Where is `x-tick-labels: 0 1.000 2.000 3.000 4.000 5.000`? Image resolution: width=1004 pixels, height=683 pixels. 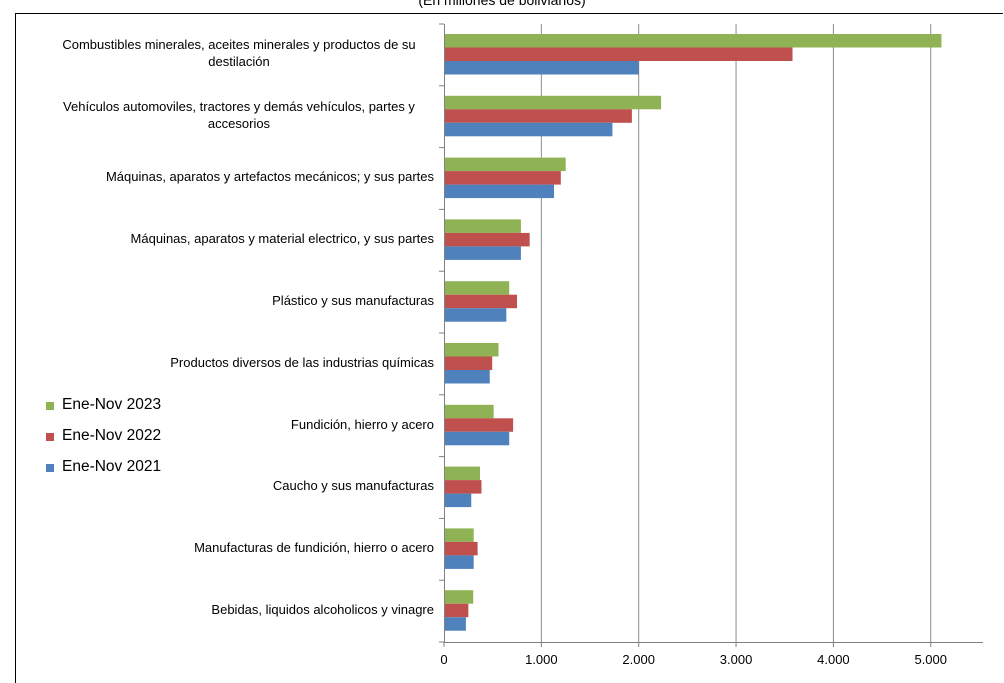
x-tick-labels: 0 1.000 2.000 3.000 4.000 5.000 is located at coordinates (693, 659).